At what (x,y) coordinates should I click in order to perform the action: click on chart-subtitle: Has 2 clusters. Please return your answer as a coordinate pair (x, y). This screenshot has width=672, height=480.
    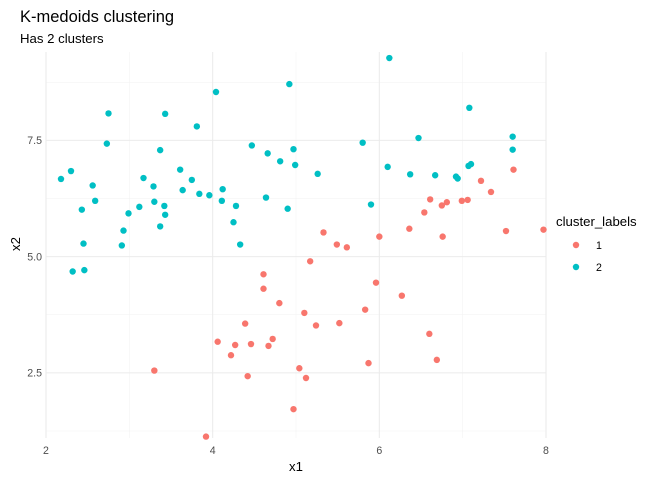
    Looking at the image, I should click on (62, 38).